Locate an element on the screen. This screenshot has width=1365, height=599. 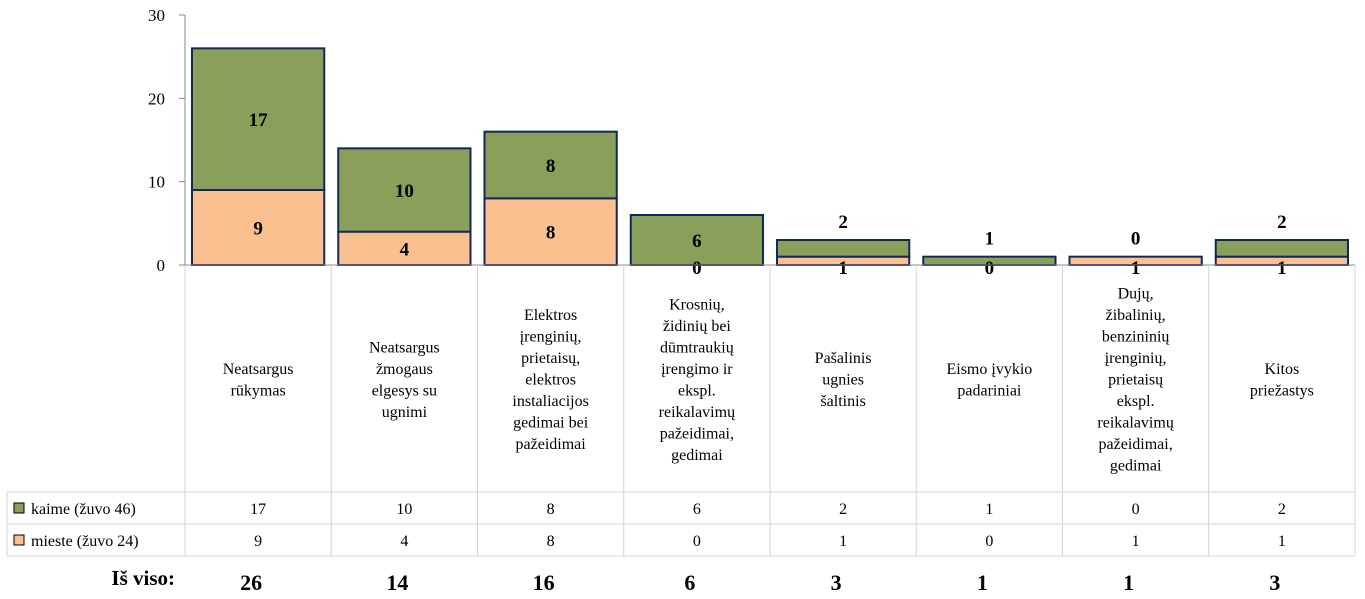
table-cell: 9 is located at coordinates (258, 541).